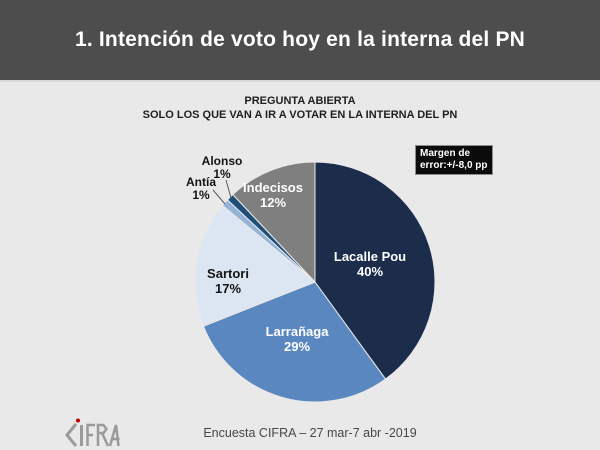  I want to click on label-leader-lines, so click(222, 192).